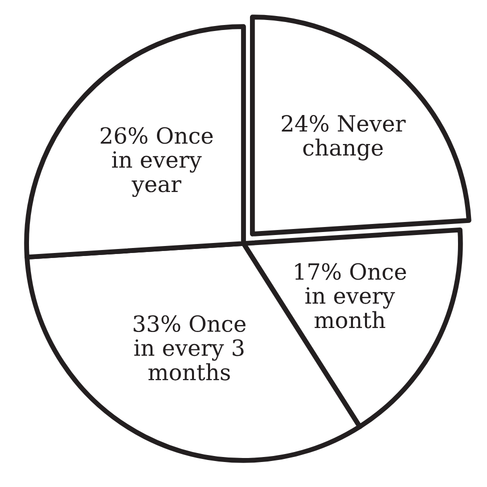  Describe the element at coordinates (344, 137) in the screenshot. I see `slice-label: 24% Never change` at that location.